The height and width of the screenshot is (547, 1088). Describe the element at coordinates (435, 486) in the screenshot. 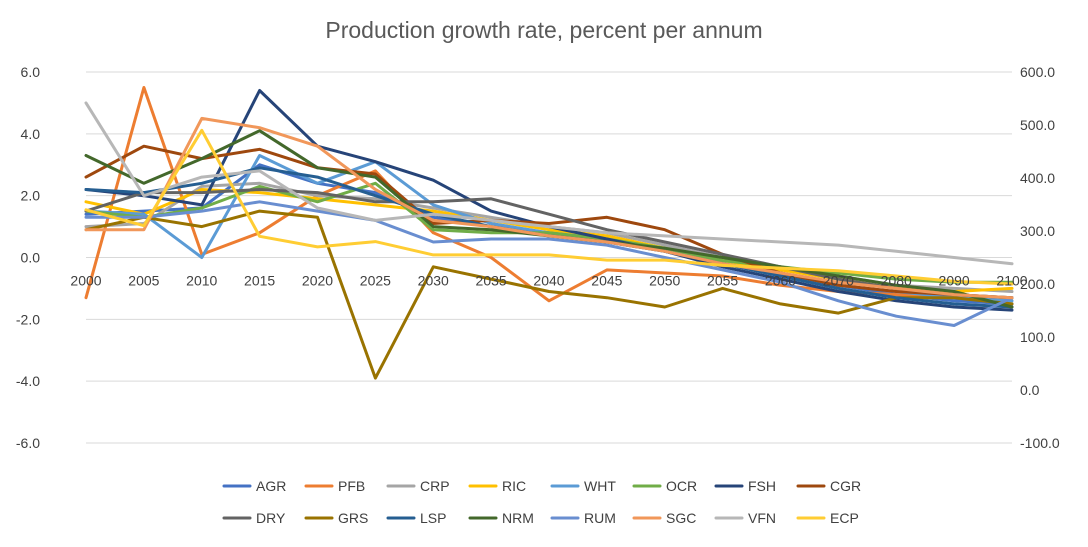

I see `legend-label: CRP` at that location.